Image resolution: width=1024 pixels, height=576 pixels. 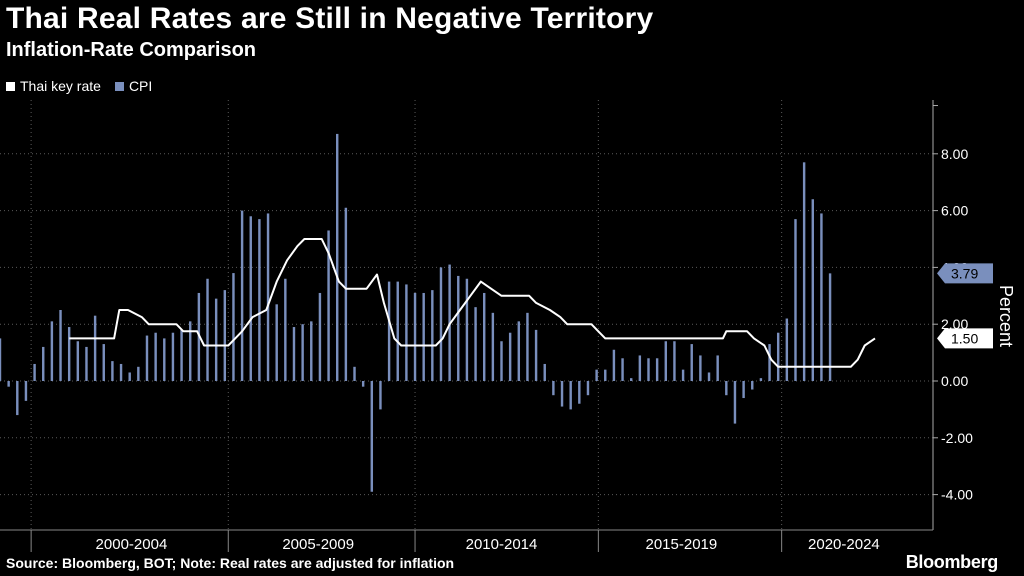 I want to click on legend-label-cpi: CPI, so click(x=140, y=86).